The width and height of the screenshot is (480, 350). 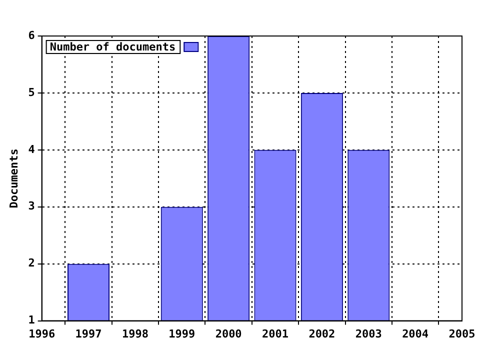 I want to click on y-axis-title: Documents, so click(x=13, y=178).